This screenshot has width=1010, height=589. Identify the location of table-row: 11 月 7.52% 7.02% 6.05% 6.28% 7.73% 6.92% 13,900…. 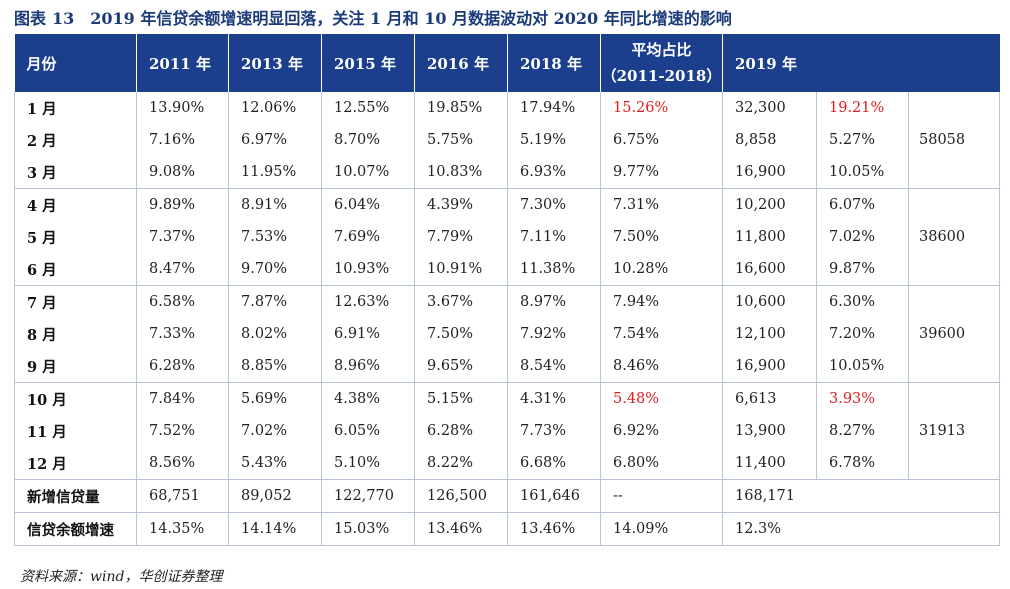
(507, 431).